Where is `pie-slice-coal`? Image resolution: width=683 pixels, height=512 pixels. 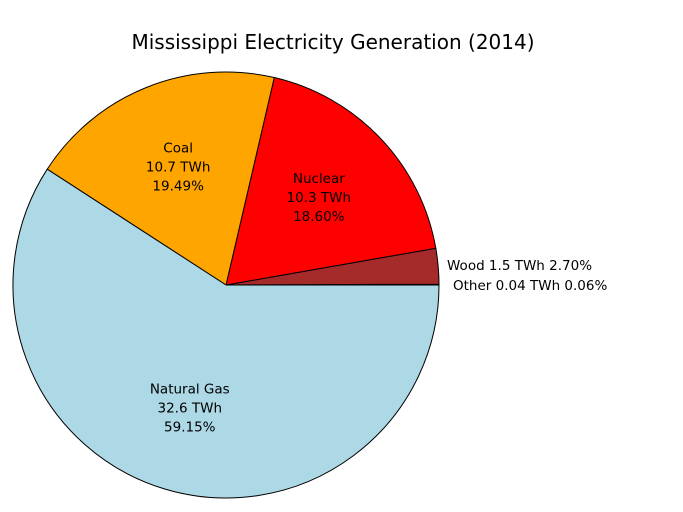 pie-slice-coal is located at coordinates (160, 178).